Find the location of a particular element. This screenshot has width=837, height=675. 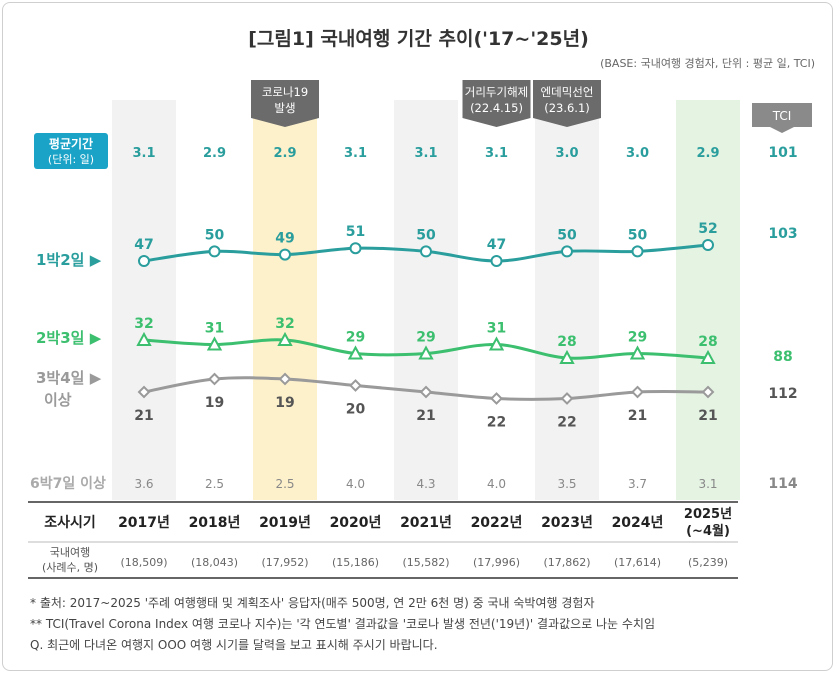

sample-size: (17,614) is located at coordinates (637, 562).